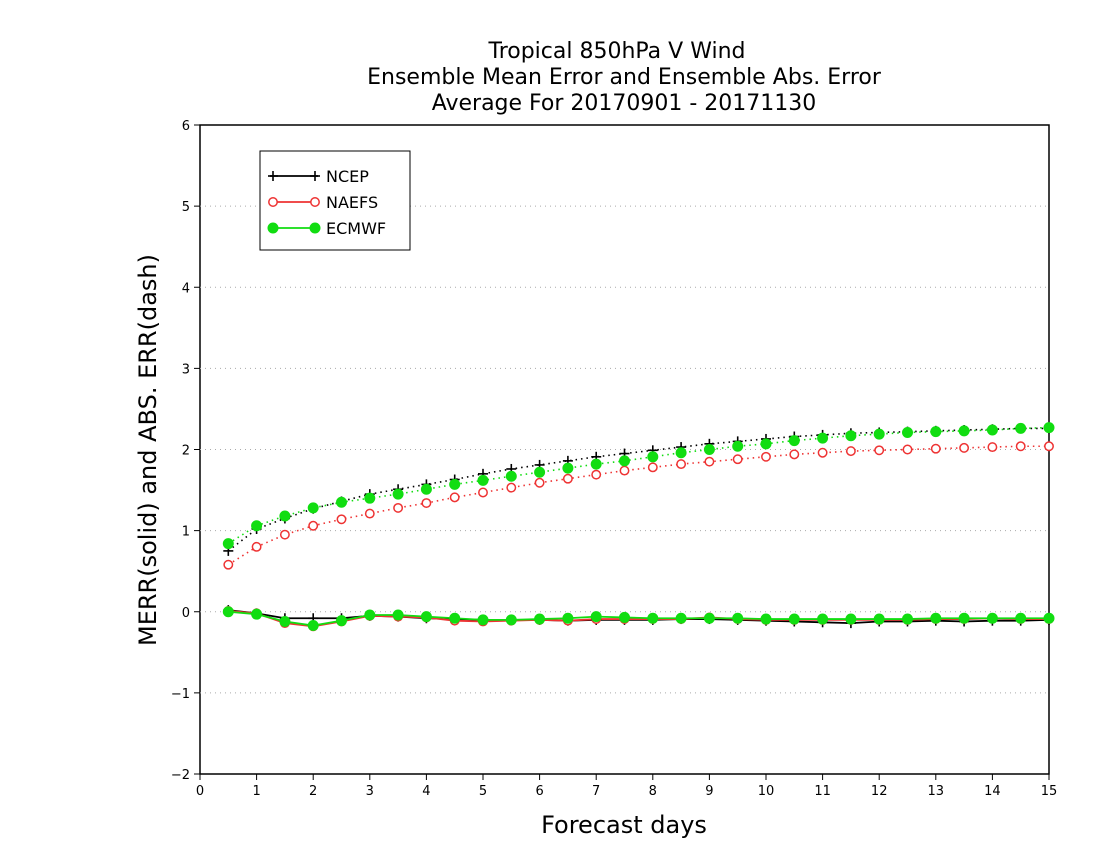 The height and width of the screenshot is (850, 1100). Describe the element at coordinates (186, 532) in the screenshot. I see `y-tick-label: 1` at that location.